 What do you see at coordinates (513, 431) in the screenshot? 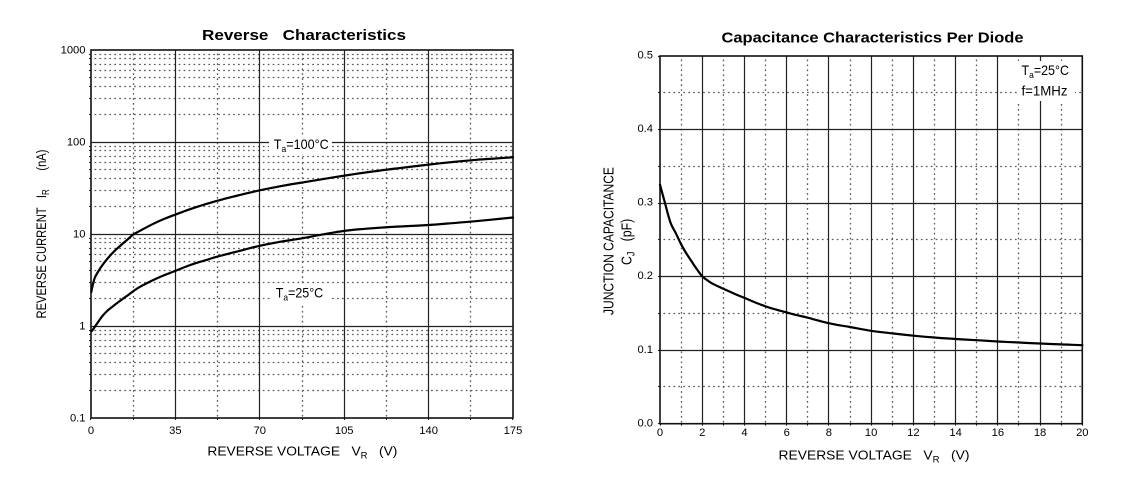
I see `svg-text: 175` at bounding box center [513, 431].